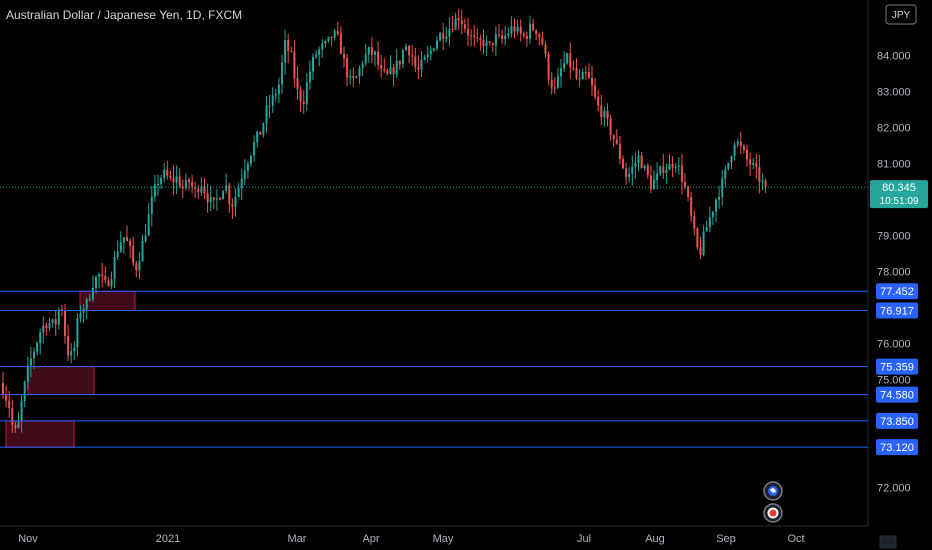 This screenshot has width=932, height=550. I want to click on level-labels-layer: 77.452 76.917 75.359 74.580 73.850 73.120, so click(897, 369).